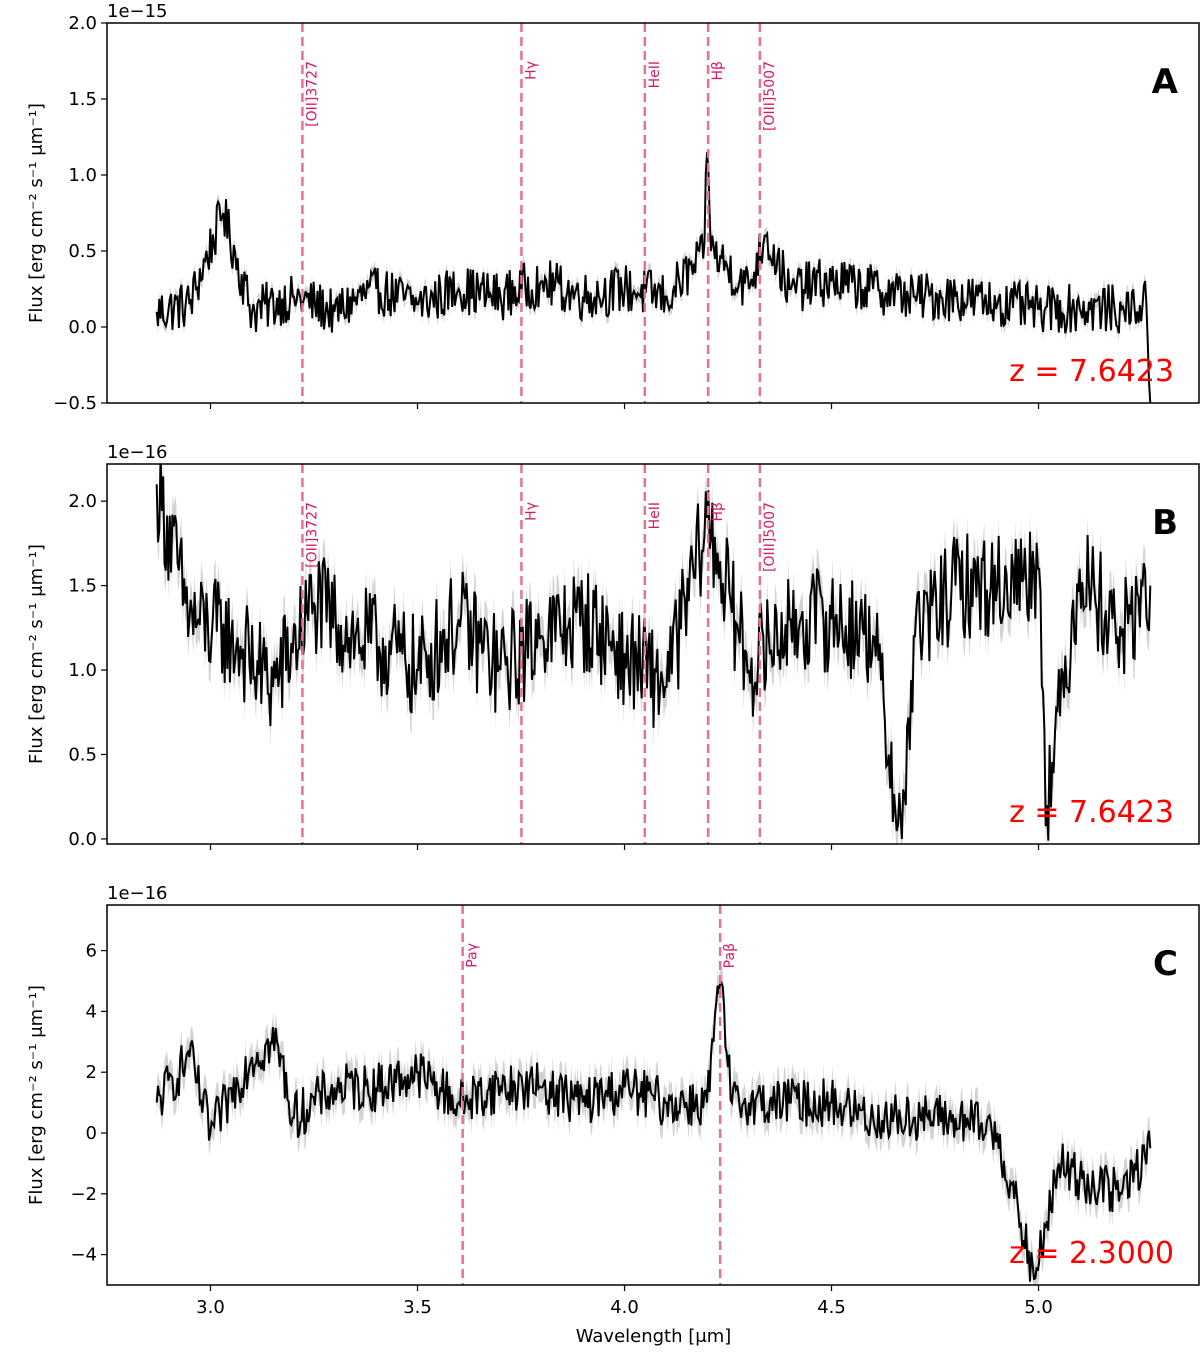  Describe the element at coordinates (75, 403) in the screenshot. I see `y-tick-label: −0.5` at that location.